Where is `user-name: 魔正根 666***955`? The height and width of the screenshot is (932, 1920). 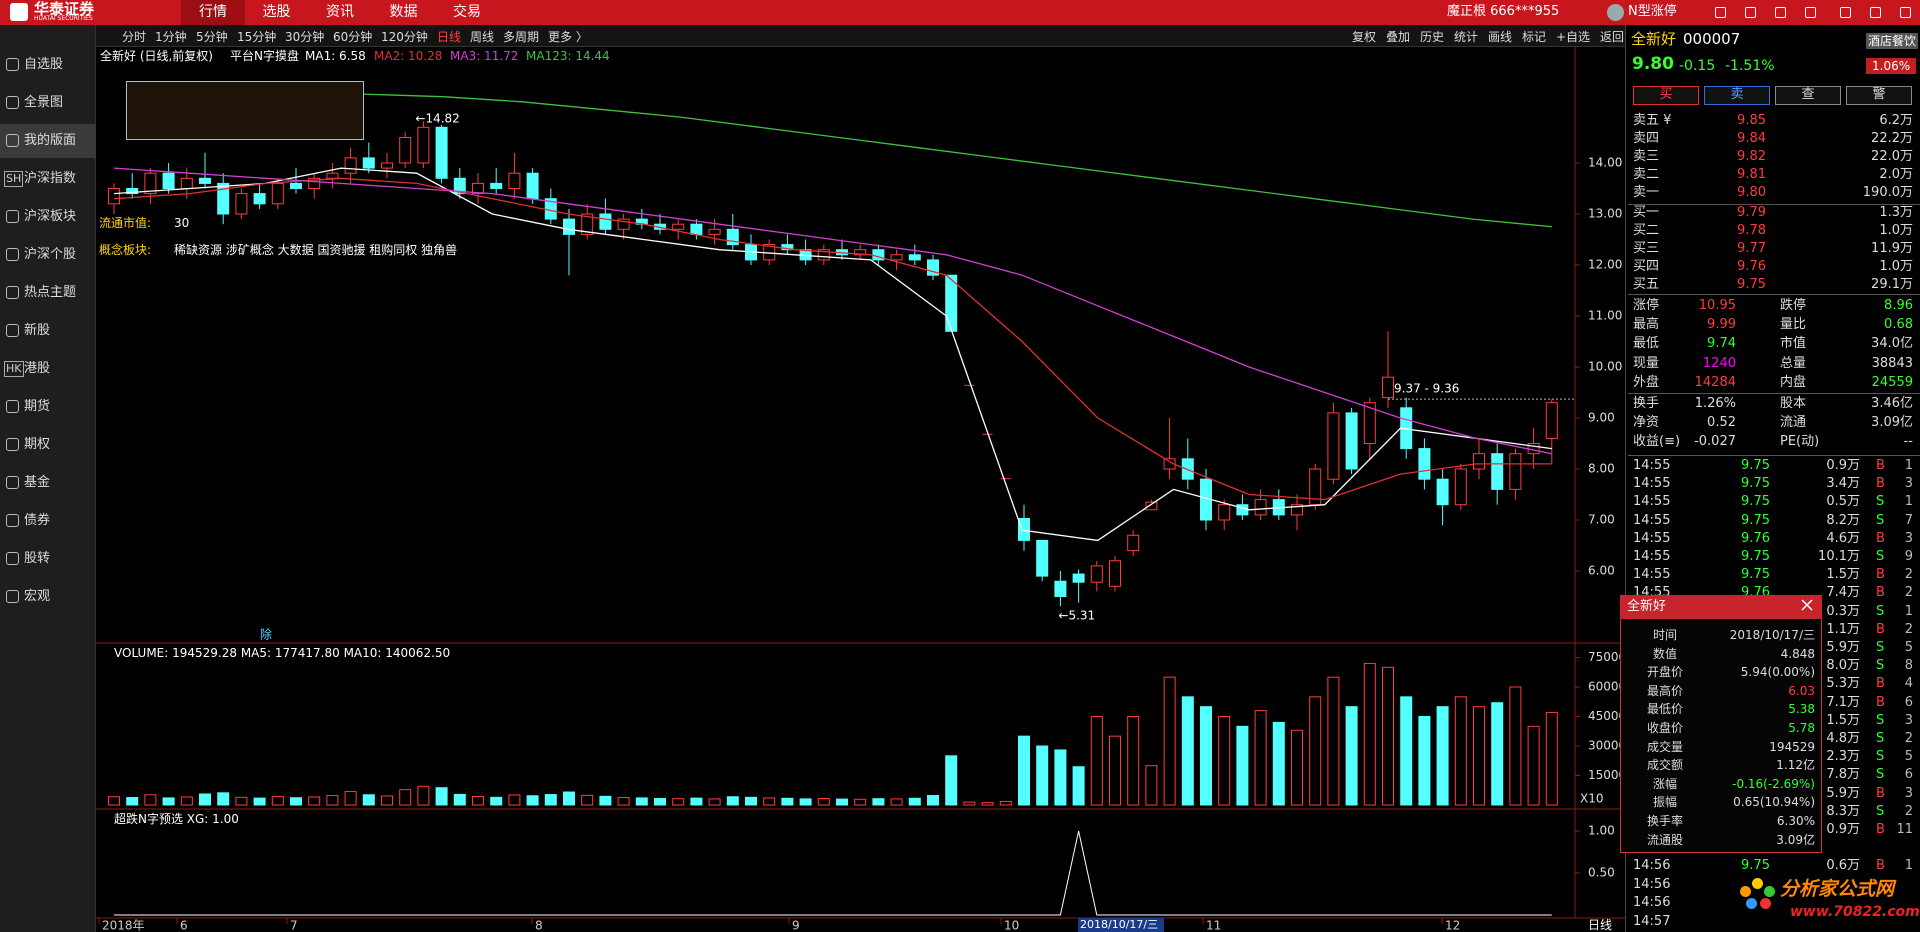 user-name: 魔正根 666***955 is located at coordinates (1503, 11).